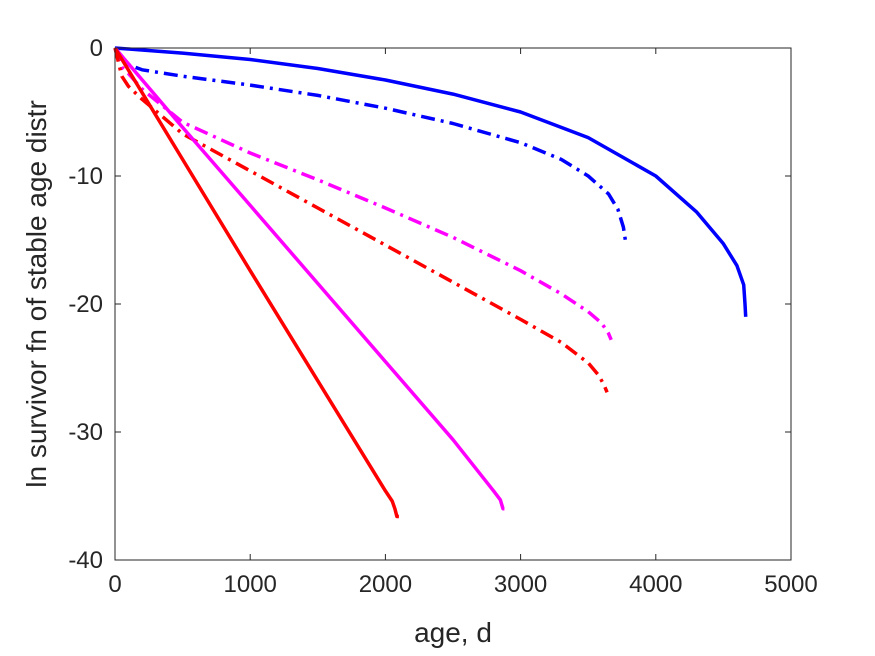 This screenshot has width=875, height=656. Describe the element at coordinates (85, 560) in the screenshot. I see `y-tick-label: -40` at that location.